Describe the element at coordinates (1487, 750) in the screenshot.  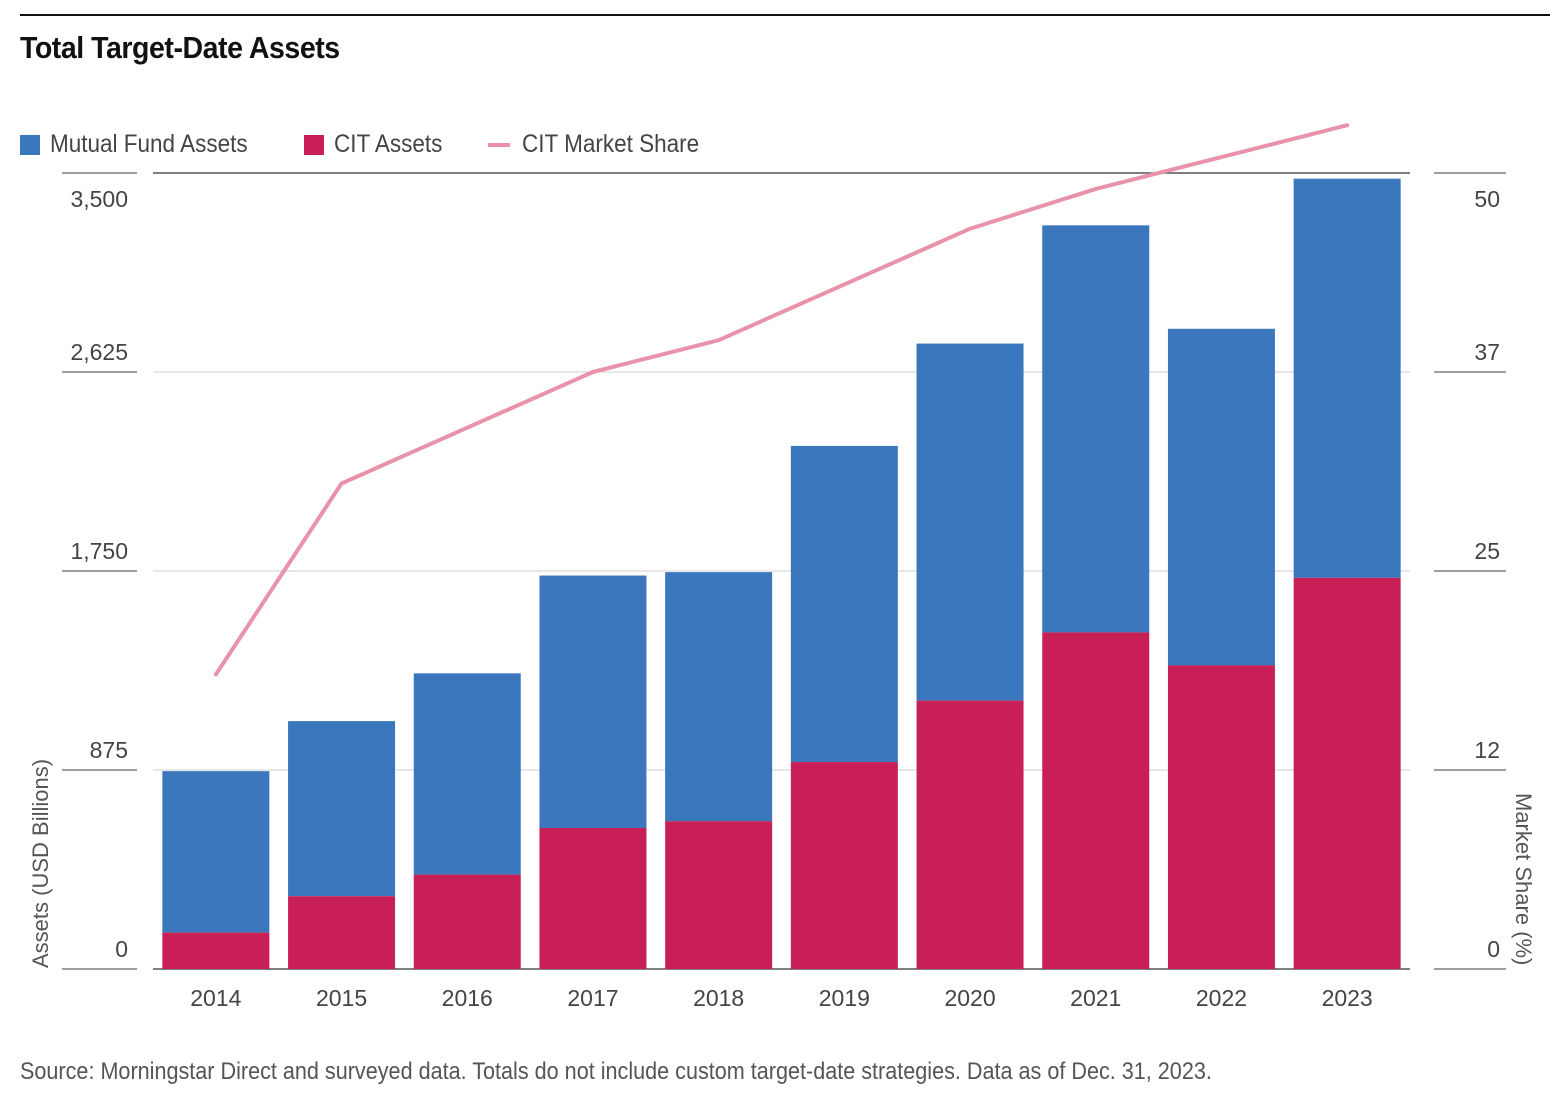
I see `y-right-tick-label: 12` at that location.